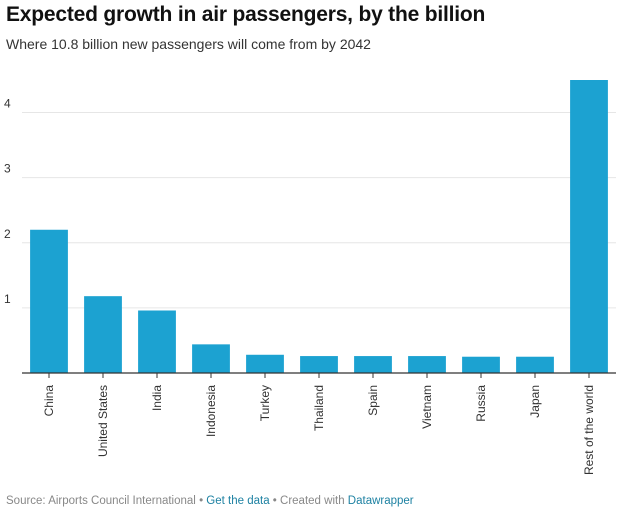 The image size is (620, 518). I want to click on x-tick-label: Thailand, so click(319, 408).